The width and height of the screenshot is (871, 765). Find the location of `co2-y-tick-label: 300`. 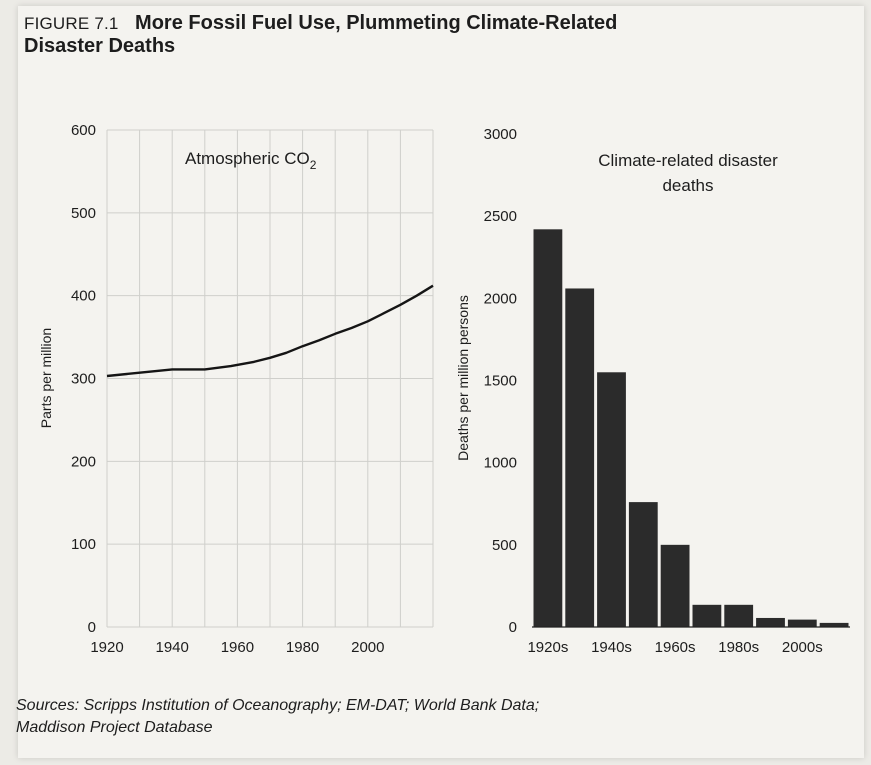

co2-y-tick-label: 300 is located at coordinates (83, 379).